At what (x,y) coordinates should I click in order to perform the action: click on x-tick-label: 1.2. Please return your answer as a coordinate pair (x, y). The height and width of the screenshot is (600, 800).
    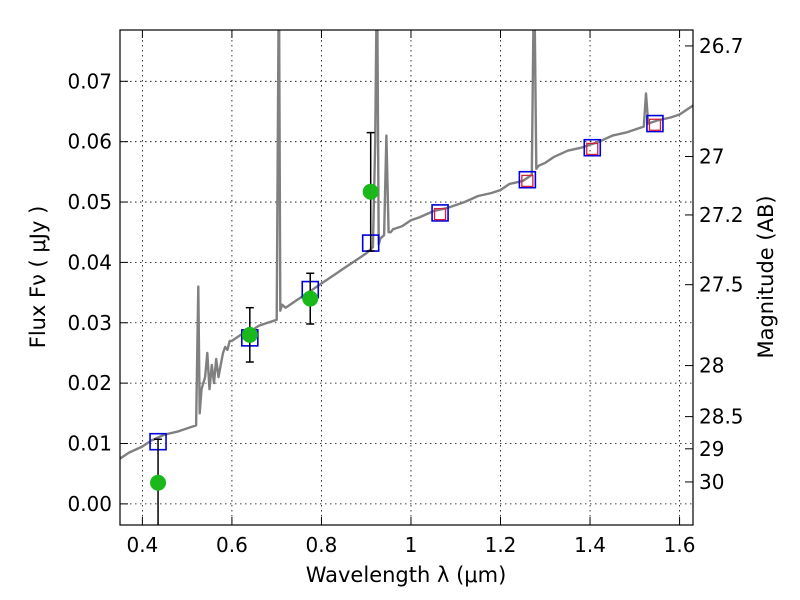
    Looking at the image, I should click on (501, 545).